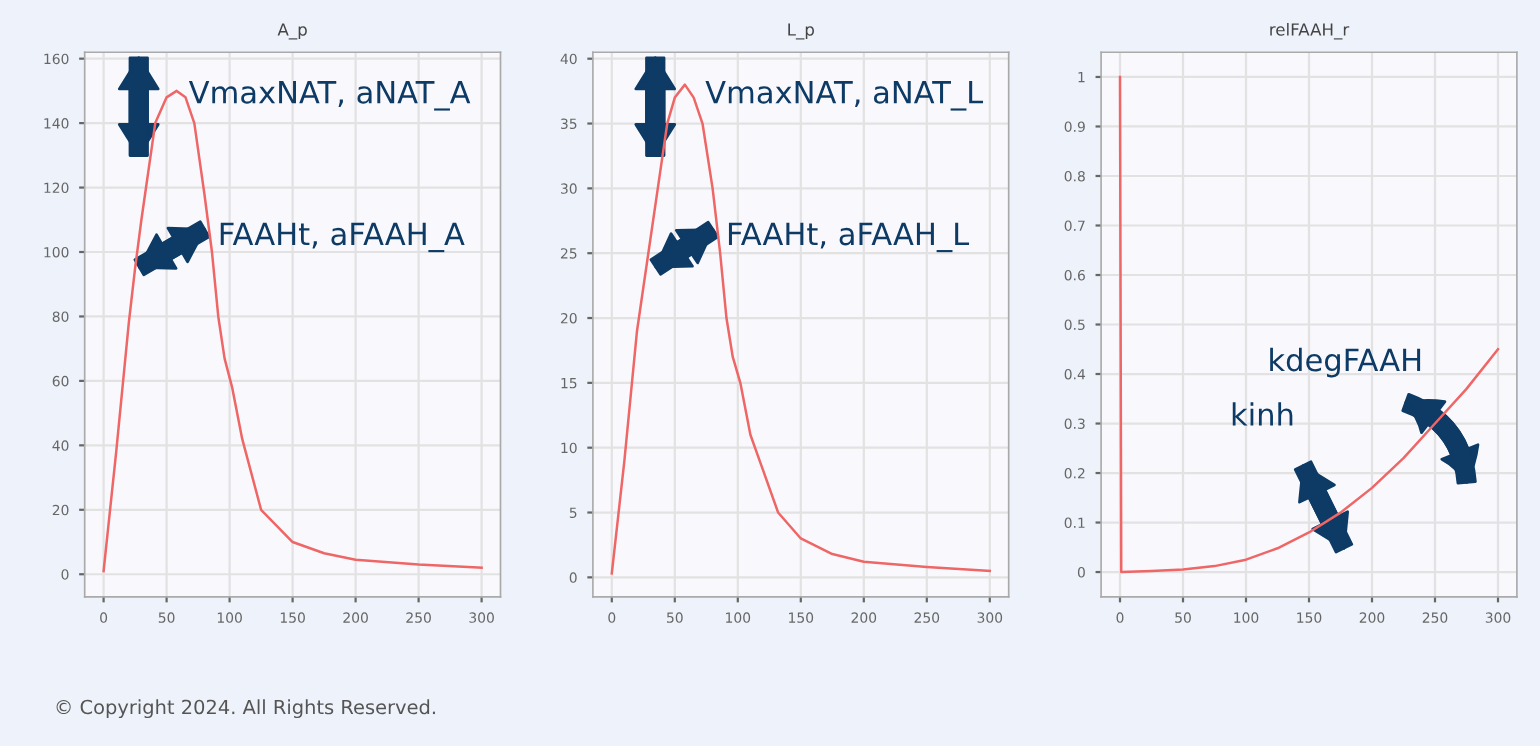 This screenshot has height=746, width=1540. Describe the element at coordinates (1310, 31) in the screenshot. I see `chart-title: relFAAH_r` at that location.